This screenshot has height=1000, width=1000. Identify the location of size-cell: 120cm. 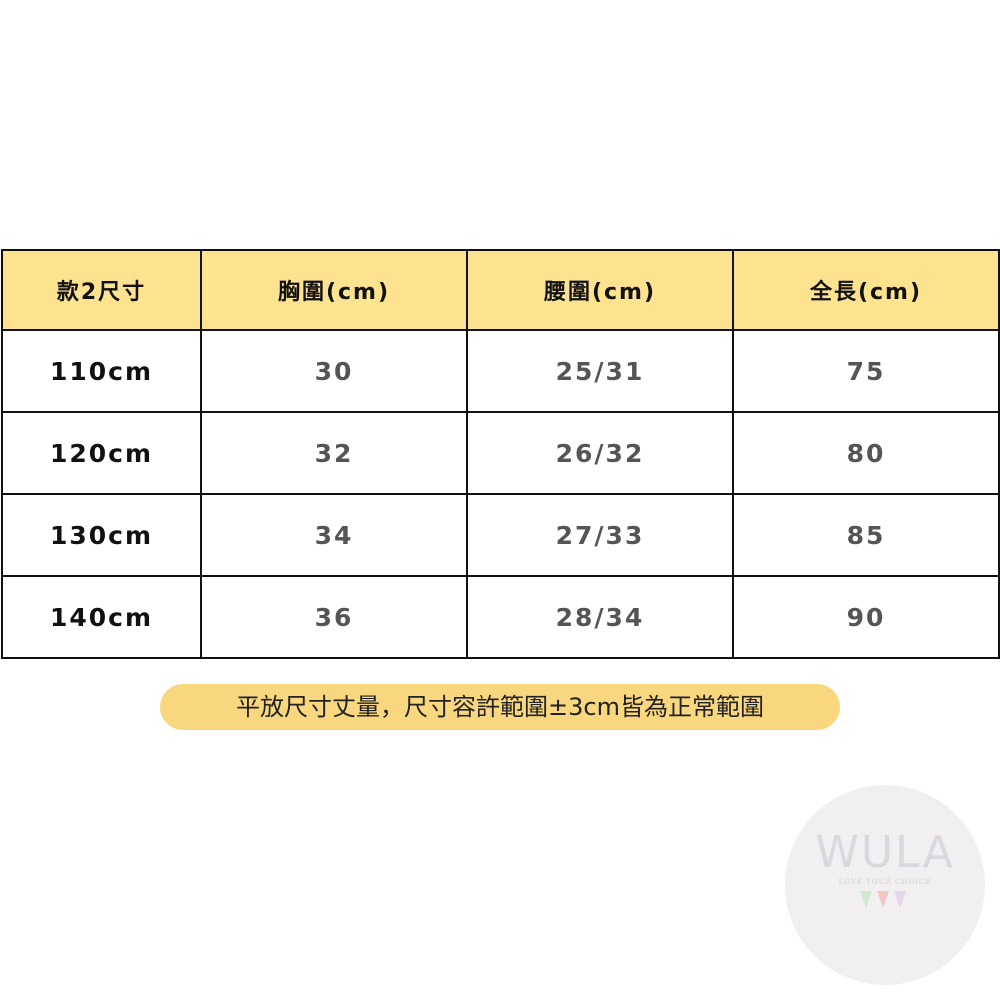
(101, 453).